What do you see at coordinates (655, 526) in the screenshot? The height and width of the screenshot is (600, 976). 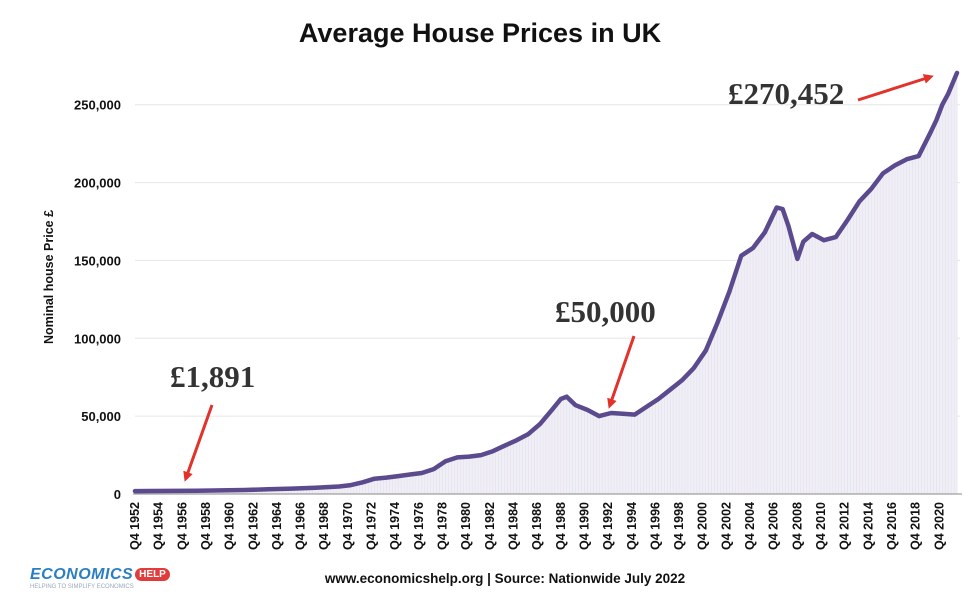 I see `x-tick-label: Q4 1996` at bounding box center [655, 526].